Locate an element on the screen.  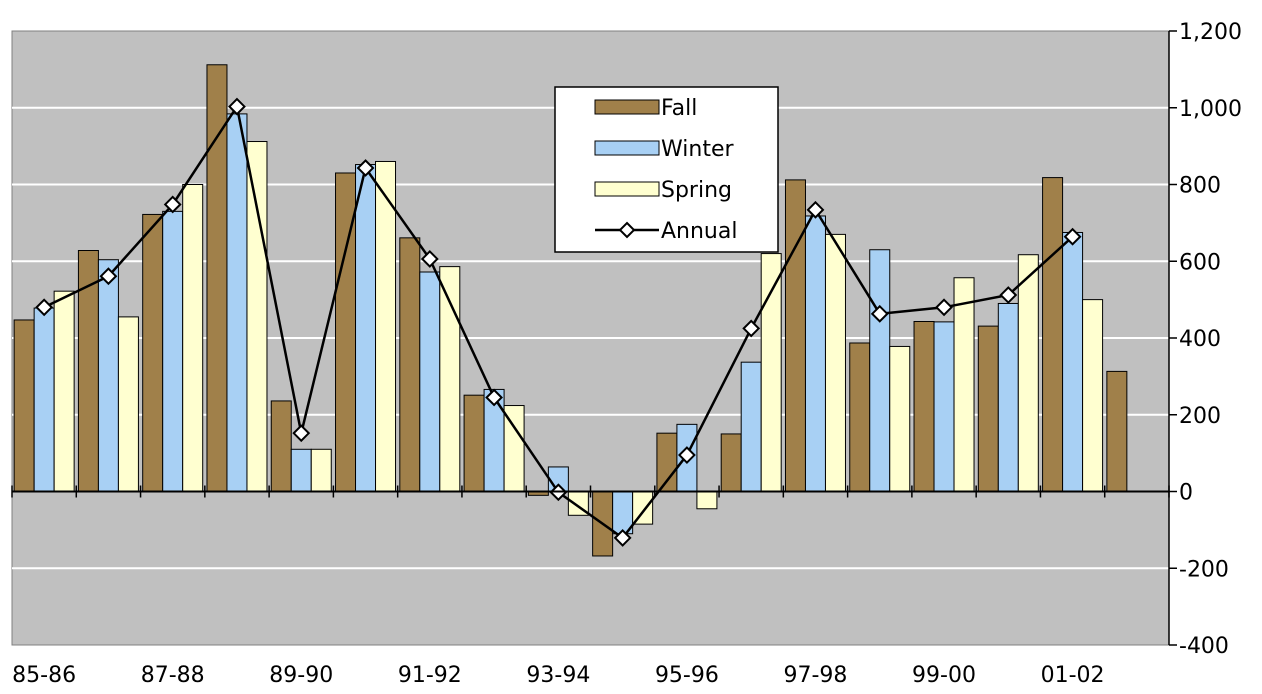
x-tick-label: 89-90 is located at coordinates (301, 675).